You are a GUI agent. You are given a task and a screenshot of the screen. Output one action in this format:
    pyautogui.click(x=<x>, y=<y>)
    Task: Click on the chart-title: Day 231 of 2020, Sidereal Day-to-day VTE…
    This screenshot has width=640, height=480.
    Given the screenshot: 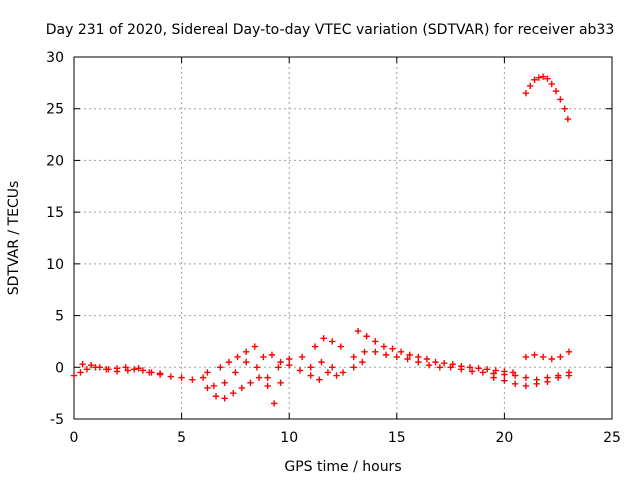 What is the action you would take?
    pyautogui.click(x=330, y=30)
    